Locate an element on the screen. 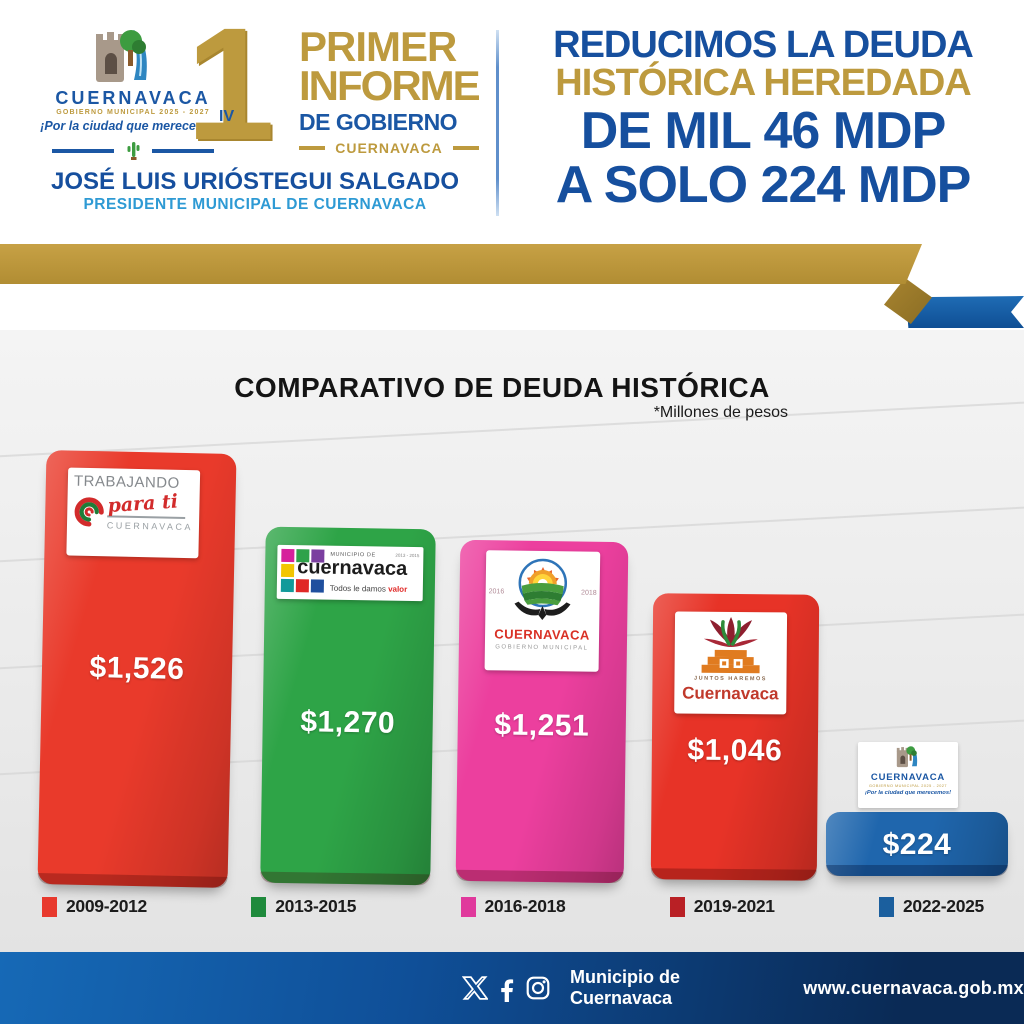 This screenshot has height=1024, width=1024. logo1-line1: TRABAJANDO is located at coordinates (126, 482).